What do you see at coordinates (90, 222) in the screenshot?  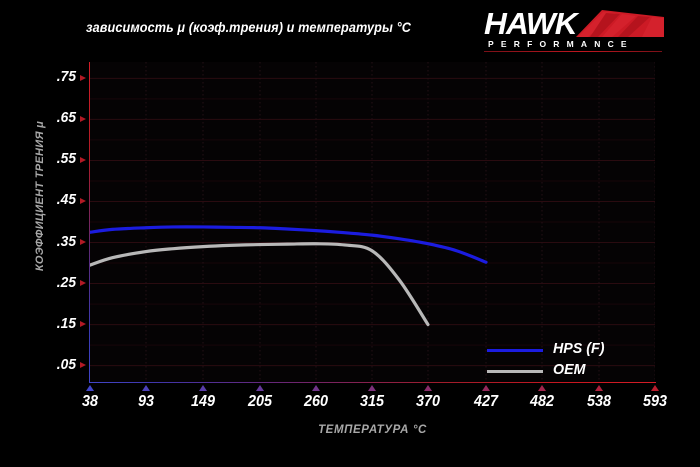 I see `y-axis-line` at bounding box center [90, 222].